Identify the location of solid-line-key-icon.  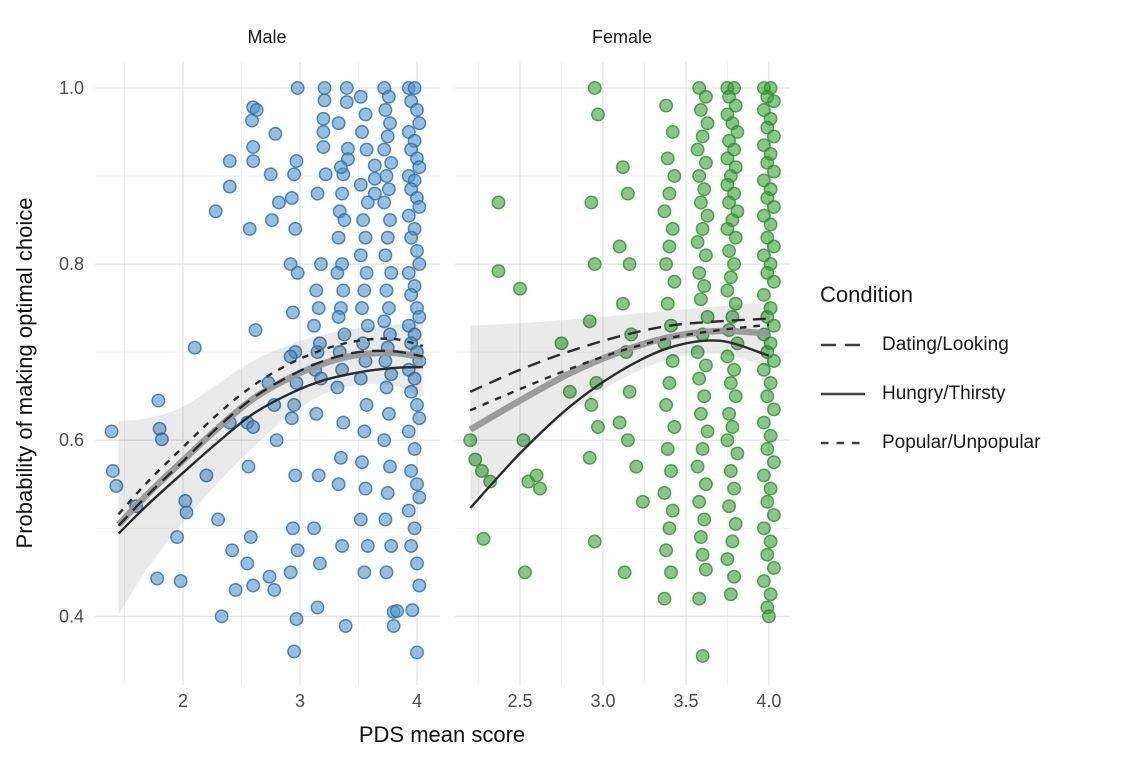
(843, 394).